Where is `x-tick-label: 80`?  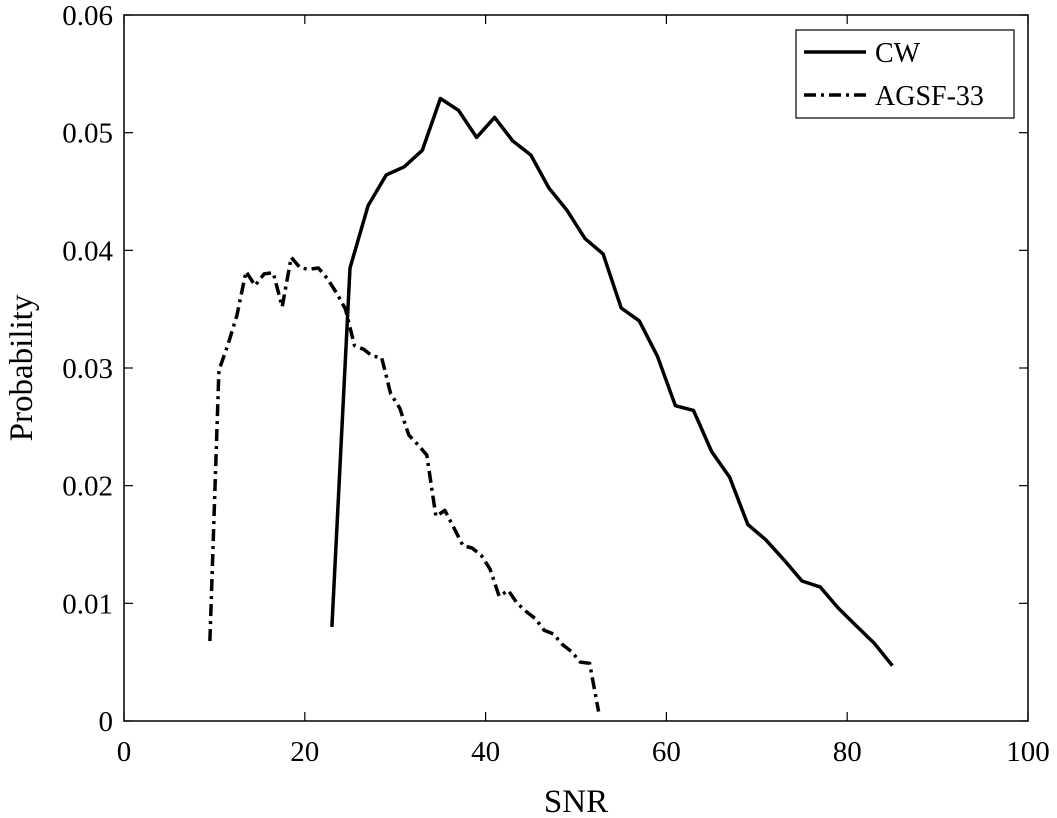
x-tick-label: 80 is located at coordinates (847, 752).